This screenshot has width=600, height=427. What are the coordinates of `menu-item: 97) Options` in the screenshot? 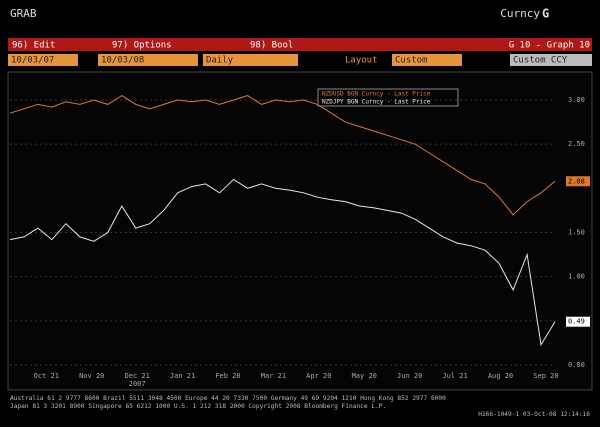 It's located at (142, 46).